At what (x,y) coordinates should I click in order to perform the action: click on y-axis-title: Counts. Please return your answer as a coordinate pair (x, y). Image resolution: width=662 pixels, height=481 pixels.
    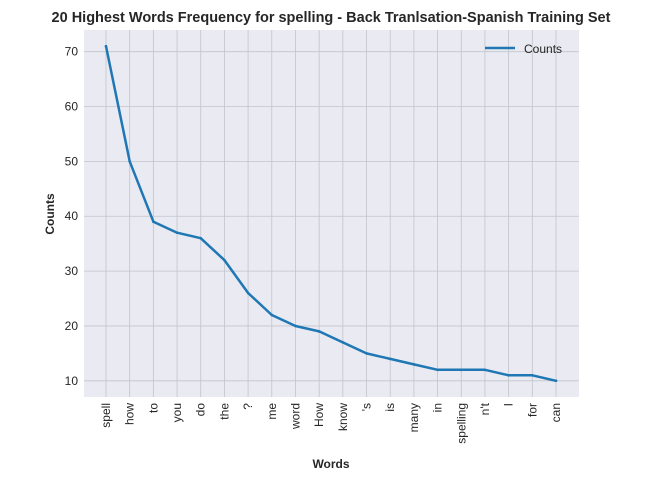
    Looking at the image, I should click on (50, 214).